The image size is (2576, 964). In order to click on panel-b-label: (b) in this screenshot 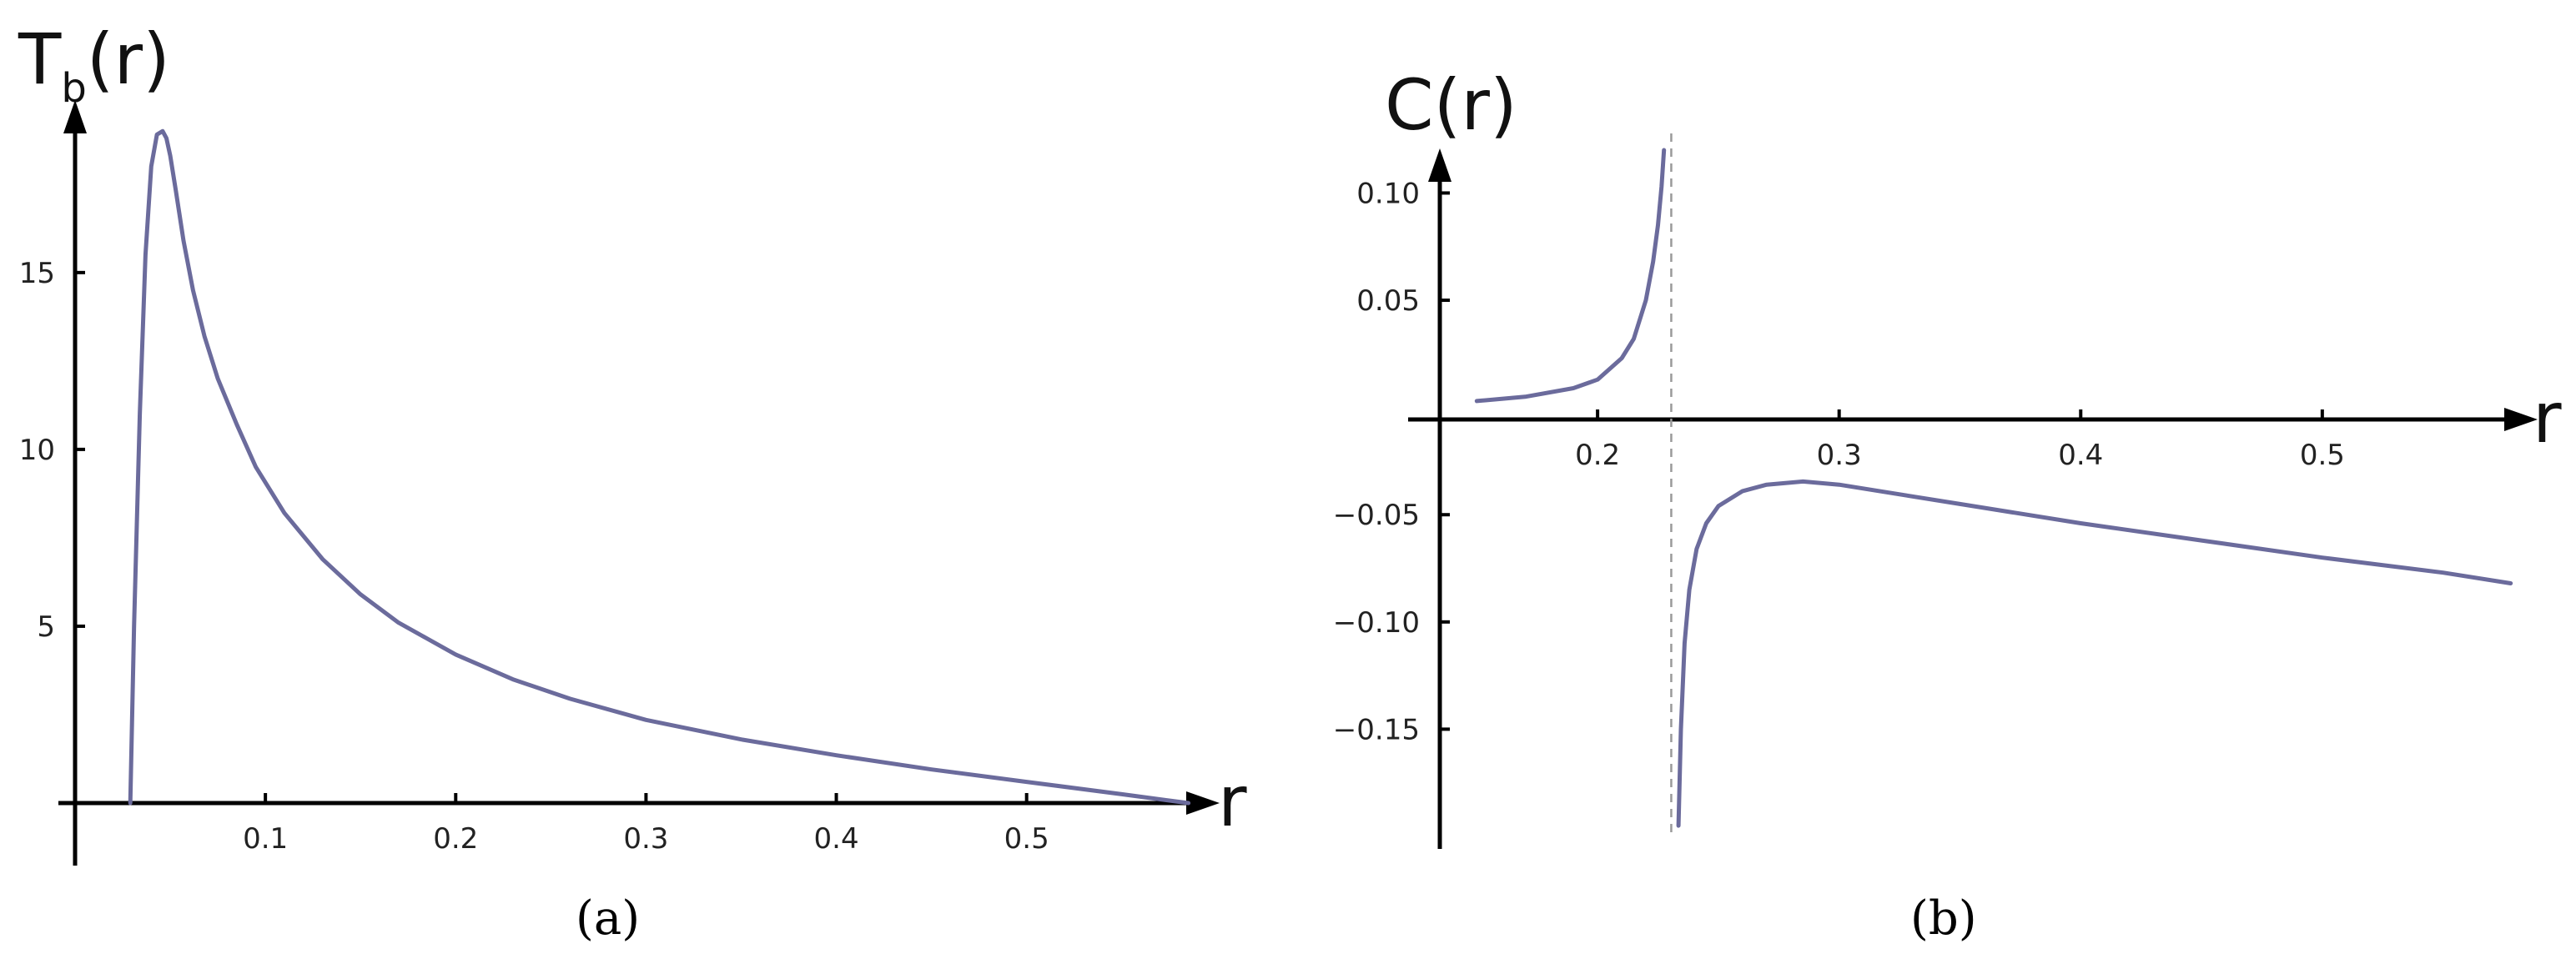, I will do `click(1943, 918)`.